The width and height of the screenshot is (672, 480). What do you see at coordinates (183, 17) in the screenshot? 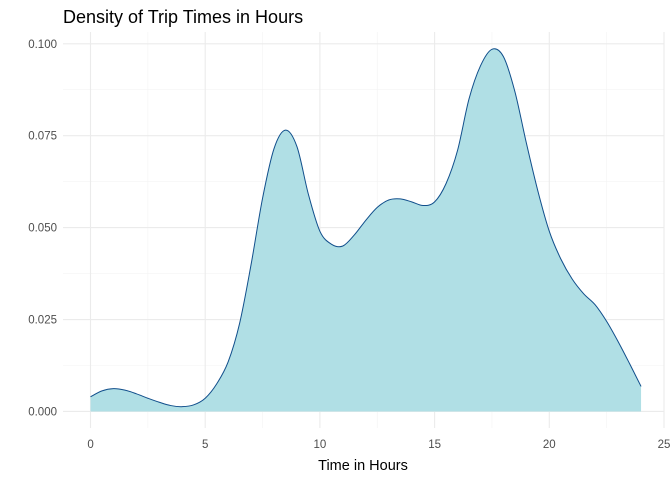
I see `chart-title: Density of Trip Times in Hours` at bounding box center [183, 17].